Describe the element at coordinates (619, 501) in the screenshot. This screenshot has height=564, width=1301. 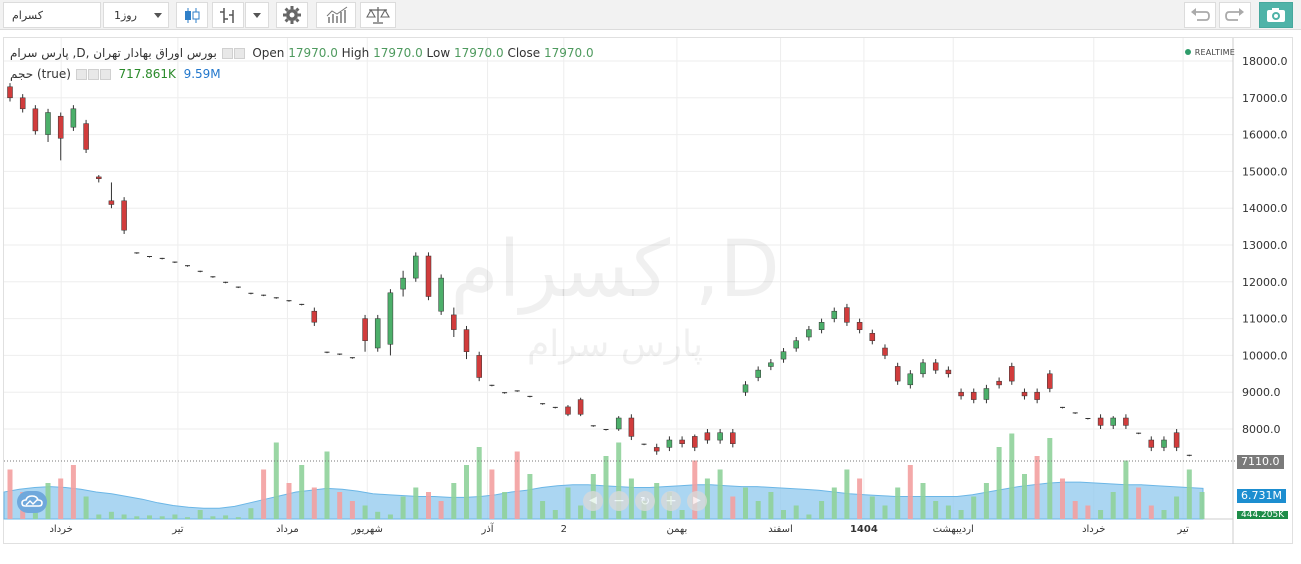
I see `zoom-out-button: −` at that location.